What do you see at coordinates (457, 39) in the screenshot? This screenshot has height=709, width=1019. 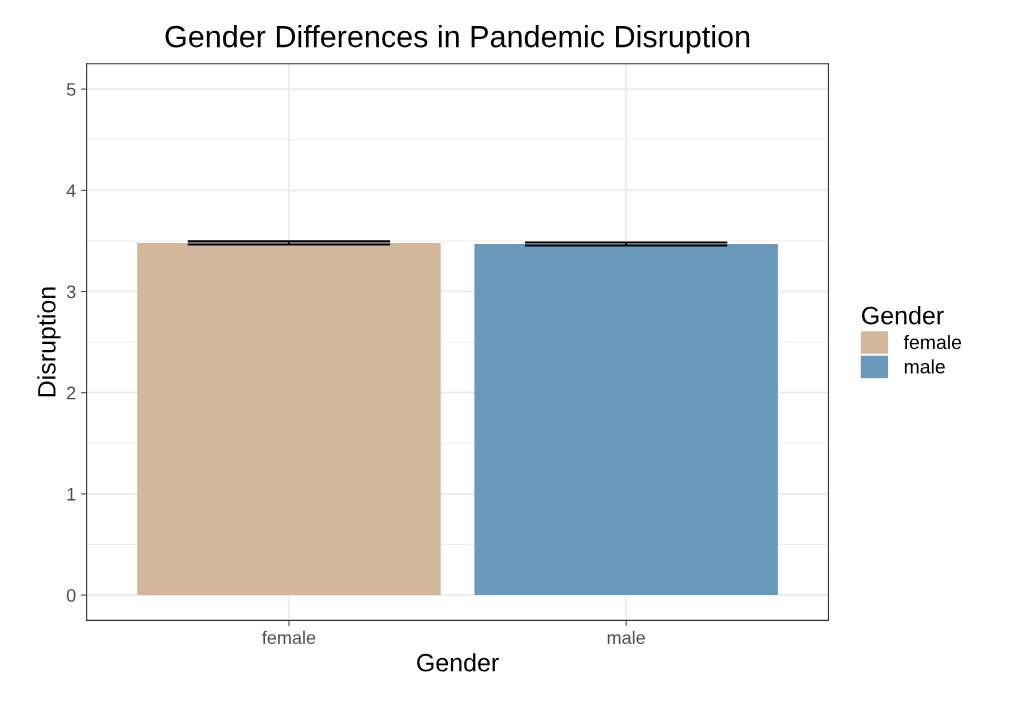 I see `chart-title: Gender Differences in Pandemic Disruption` at bounding box center [457, 39].